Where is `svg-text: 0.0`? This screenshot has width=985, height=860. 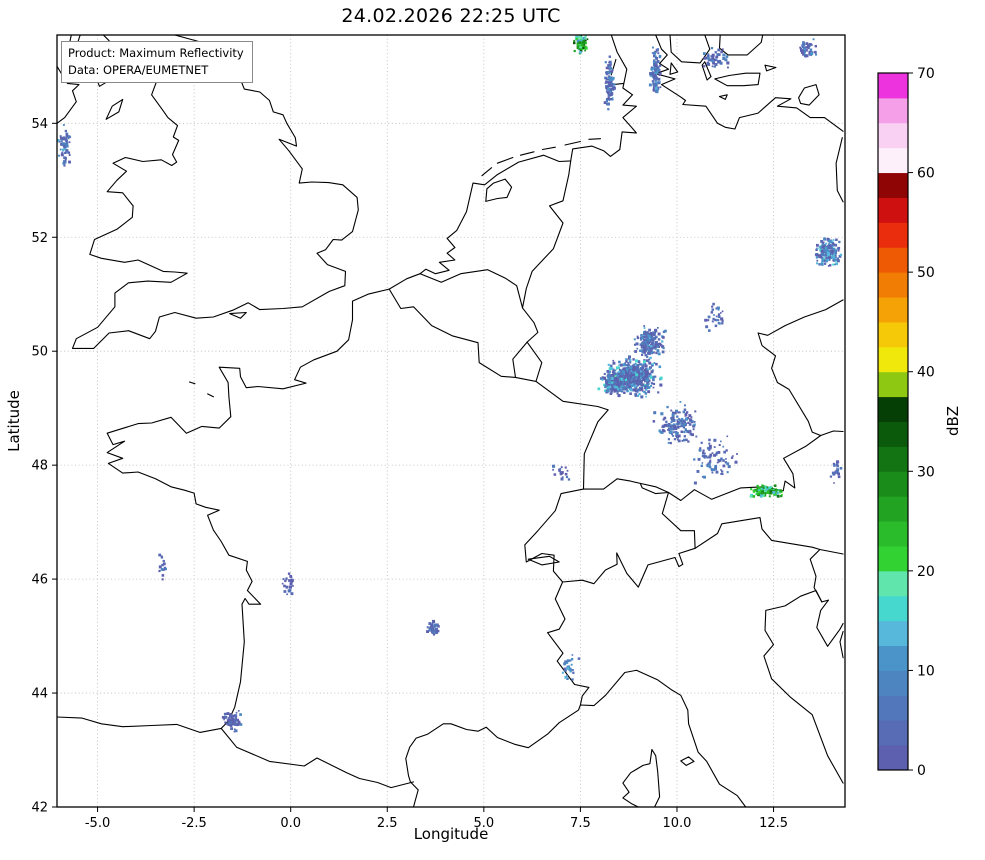 svg-text: 0.0 is located at coordinates (290, 823).